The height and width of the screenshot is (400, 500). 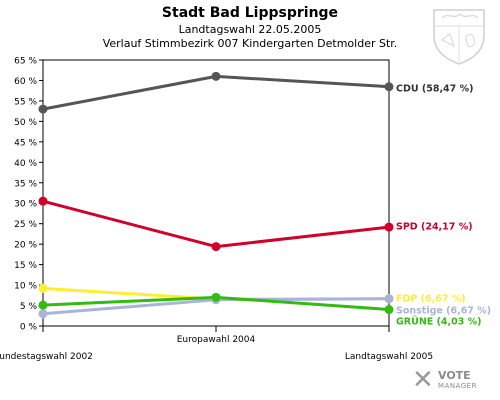 I want to click on series-end-label-grüne: GRÜNE (4,03 %), so click(x=439, y=322).